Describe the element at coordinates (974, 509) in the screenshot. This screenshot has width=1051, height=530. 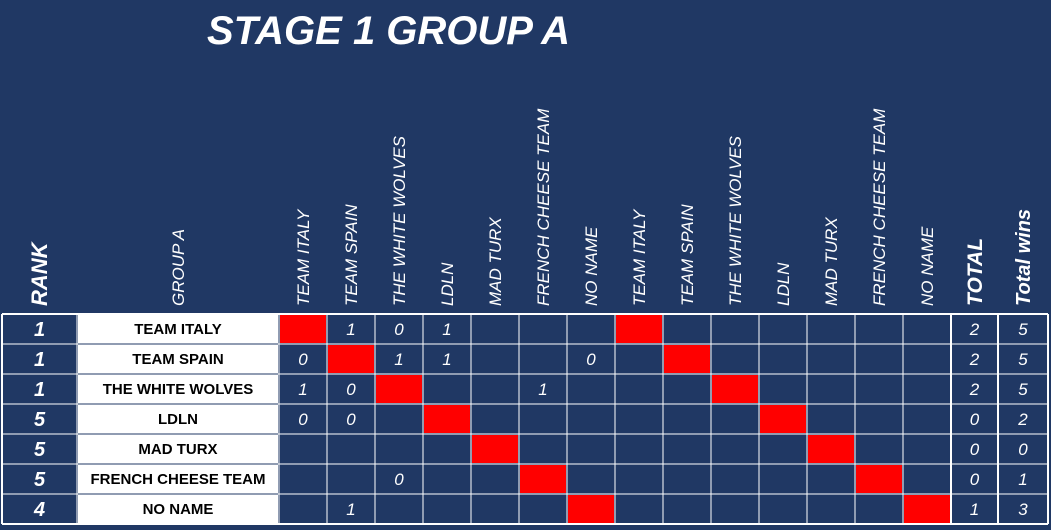
I see `total: 1` at that location.